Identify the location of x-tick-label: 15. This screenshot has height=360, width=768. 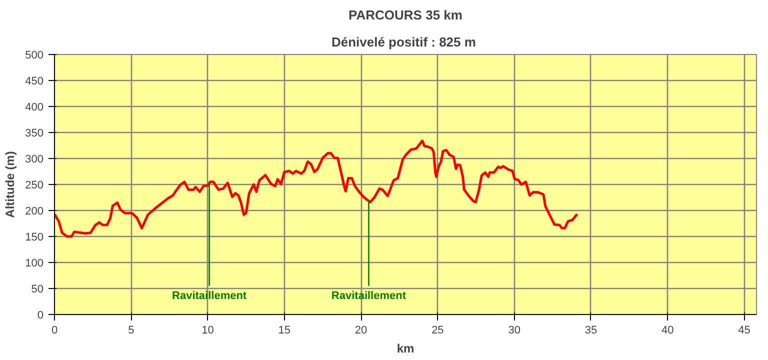
(284, 330).